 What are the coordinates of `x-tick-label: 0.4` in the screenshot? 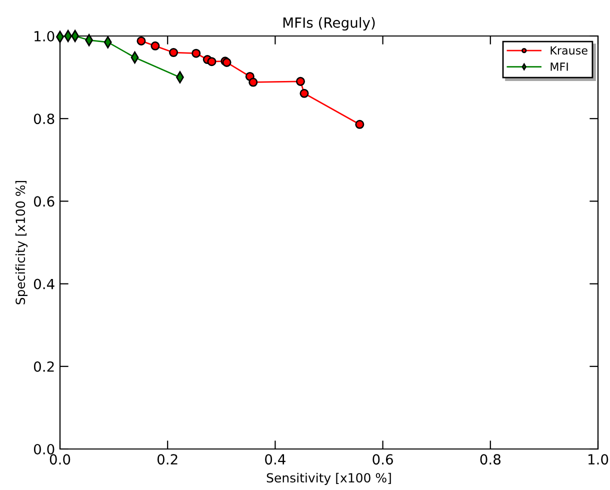 It's located at (275, 459).